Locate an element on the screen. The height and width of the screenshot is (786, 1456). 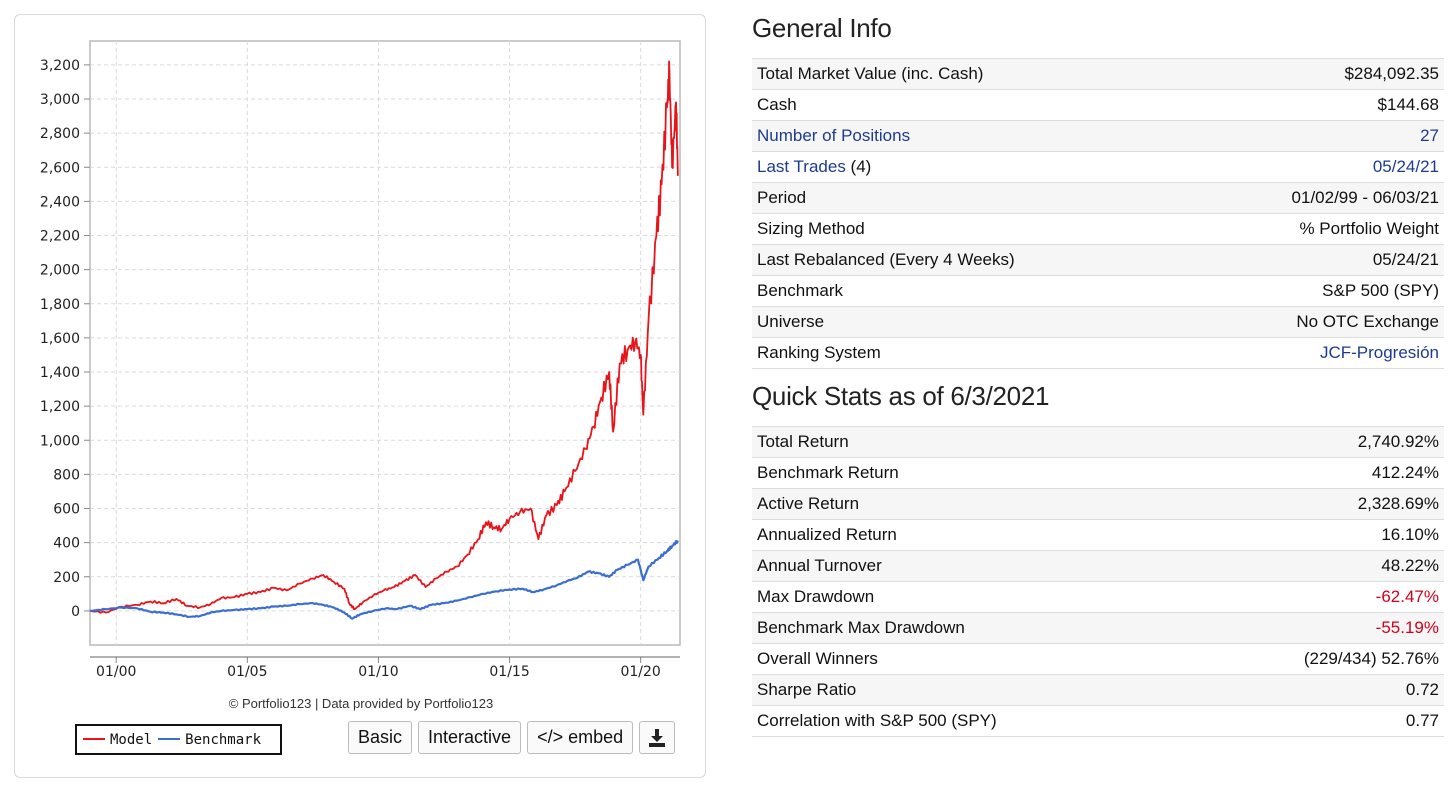
x-tick-label: 01/15 is located at coordinates (509, 672).